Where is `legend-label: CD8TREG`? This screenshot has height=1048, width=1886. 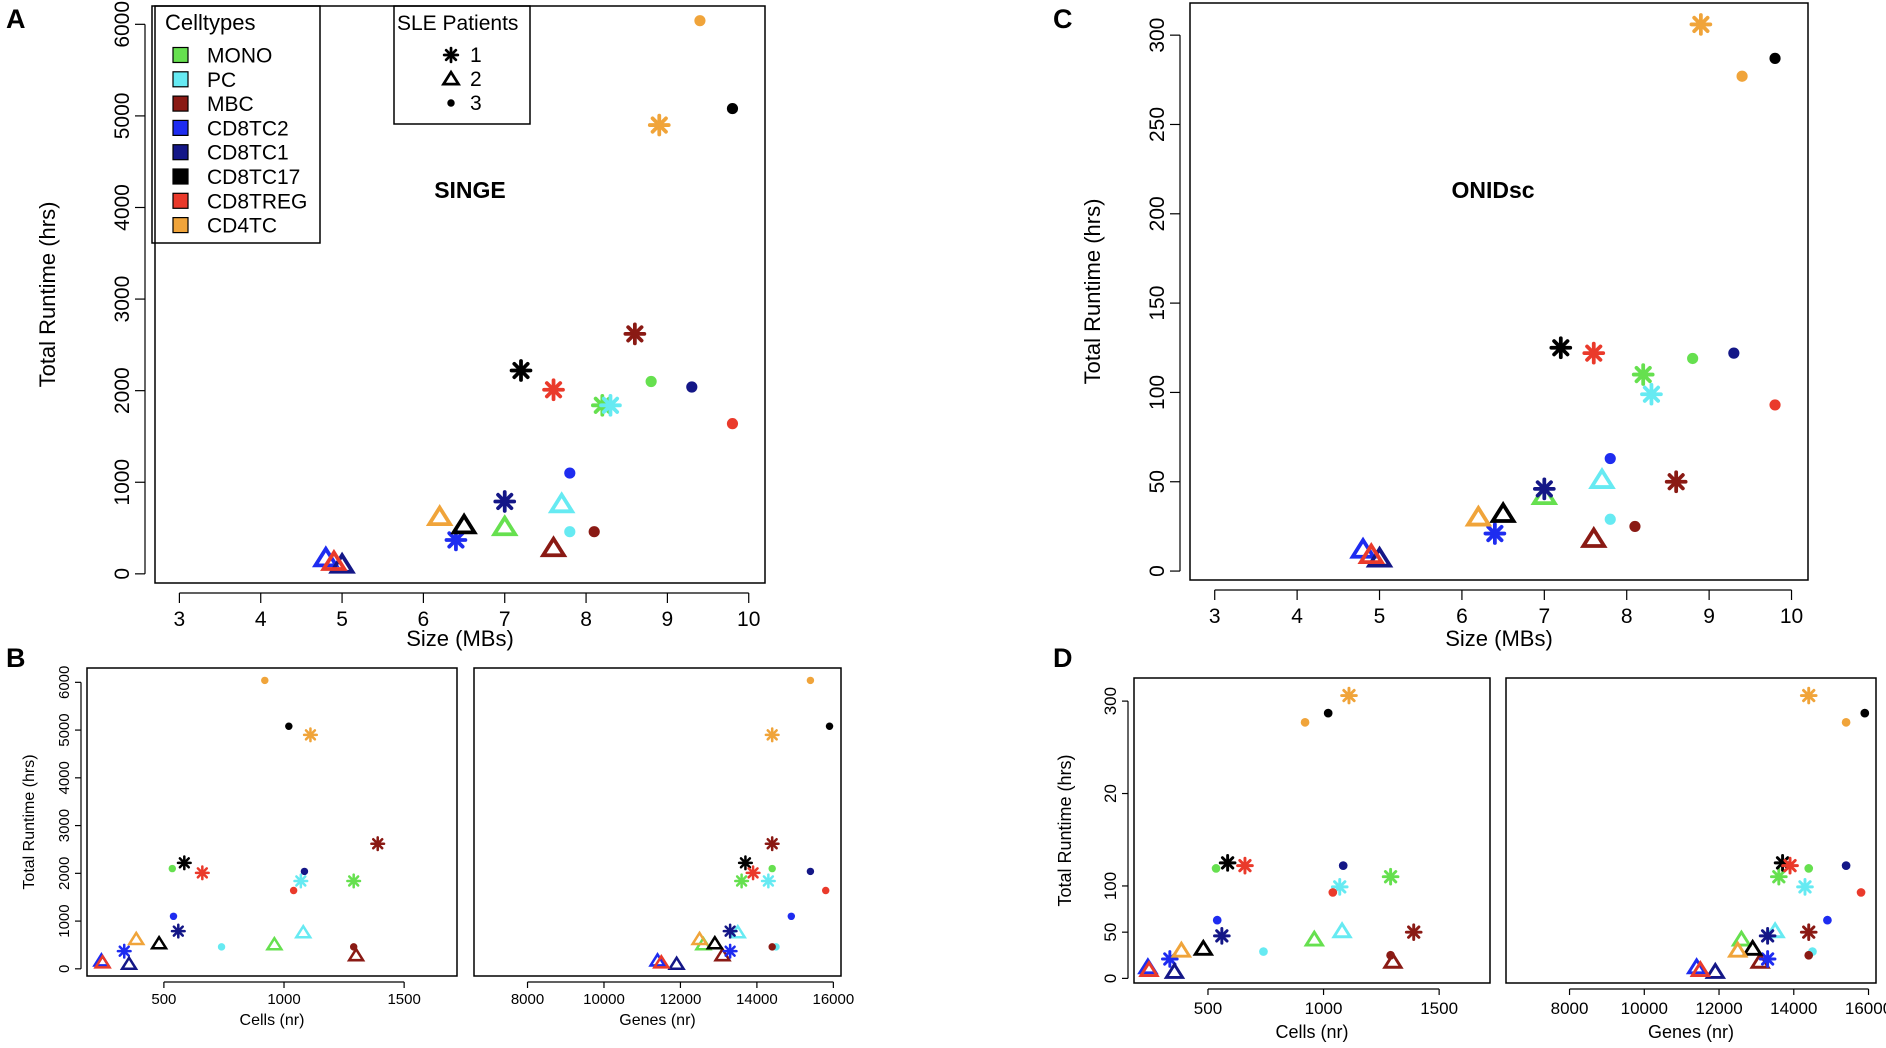 legend-label: CD8TREG is located at coordinates (257, 201).